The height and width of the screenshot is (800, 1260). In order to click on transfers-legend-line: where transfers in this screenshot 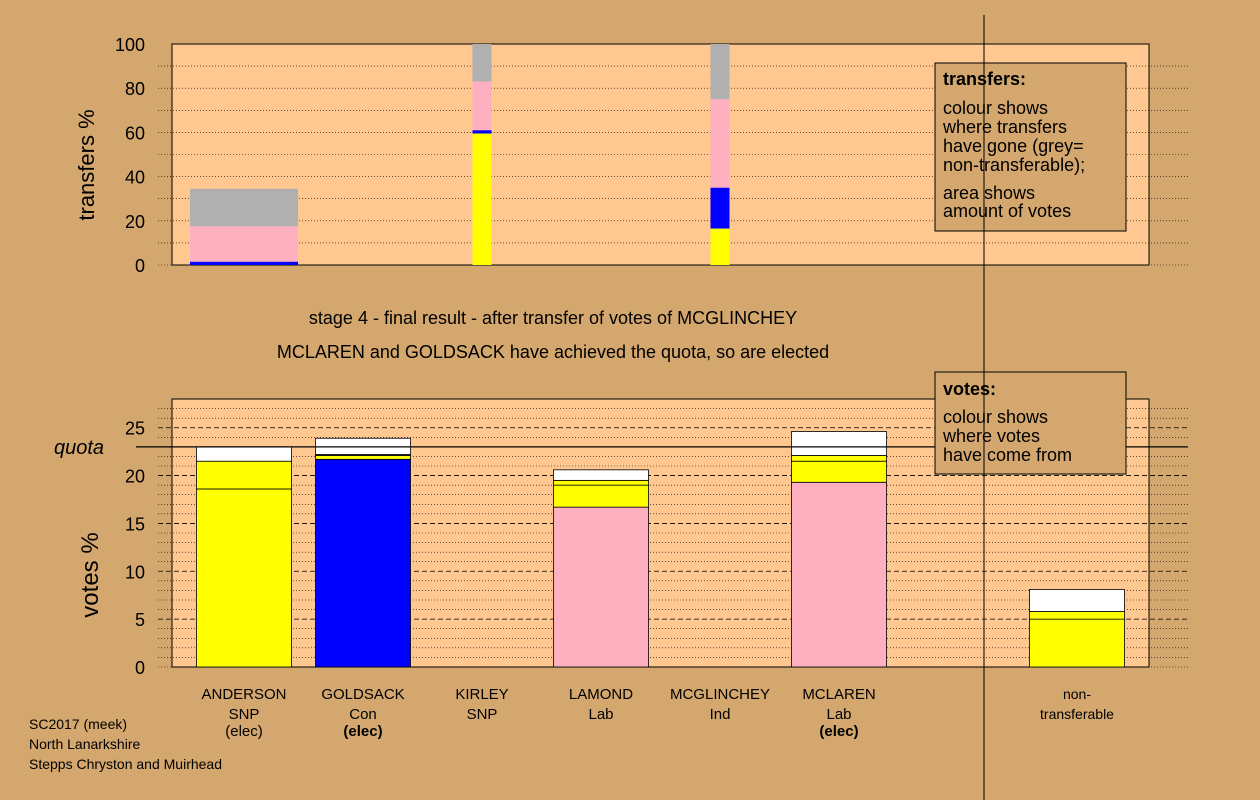, I will do `click(1004, 127)`.